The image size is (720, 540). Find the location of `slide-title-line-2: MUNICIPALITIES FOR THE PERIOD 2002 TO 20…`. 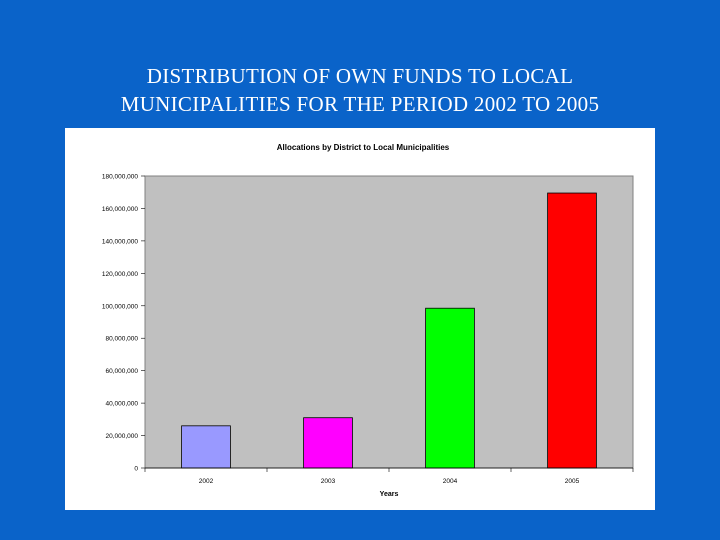

slide-title-line-2: MUNICIPALITIES FOR THE PERIOD 2002 TO 20… is located at coordinates (360, 104).